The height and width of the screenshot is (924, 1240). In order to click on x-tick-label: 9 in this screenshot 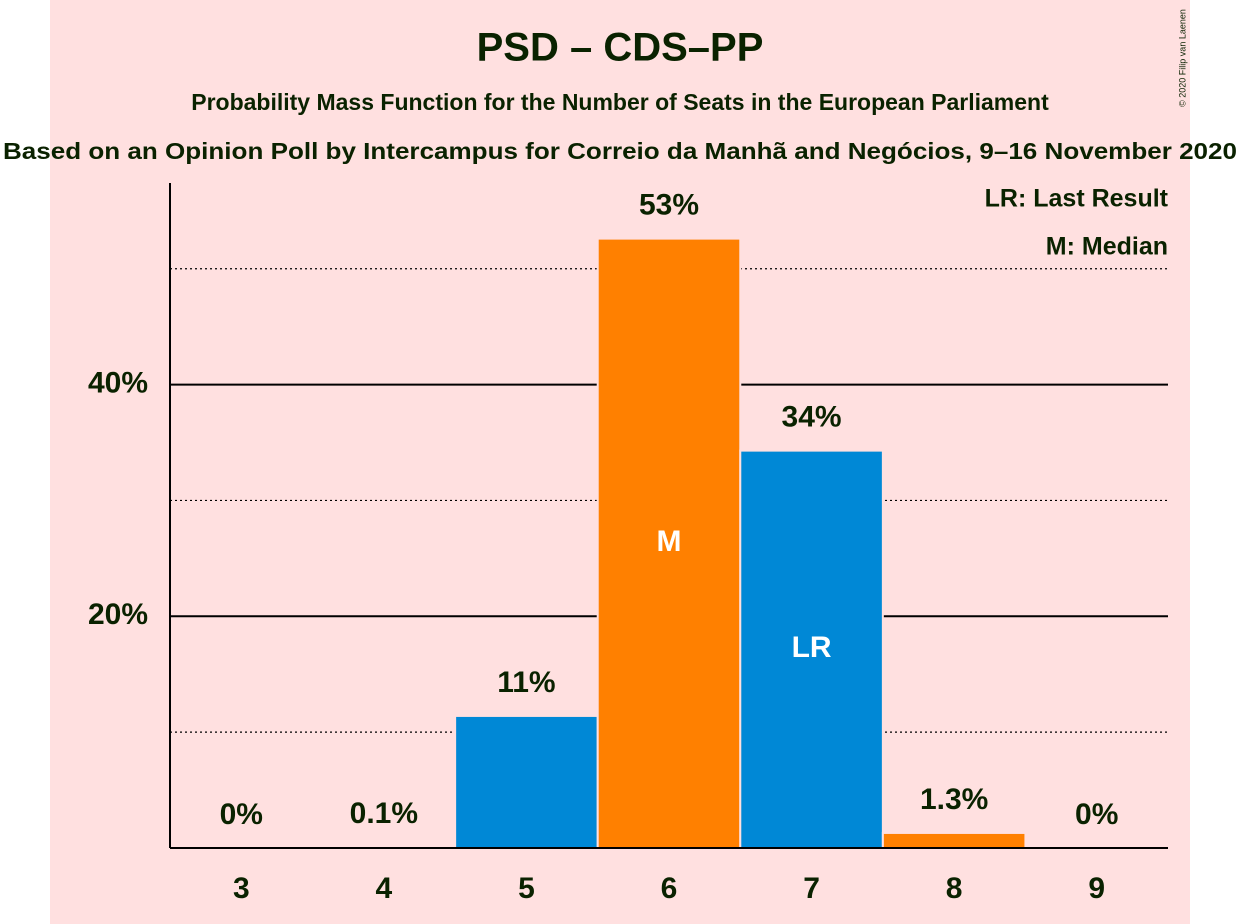, I will do `click(1096, 888)`.